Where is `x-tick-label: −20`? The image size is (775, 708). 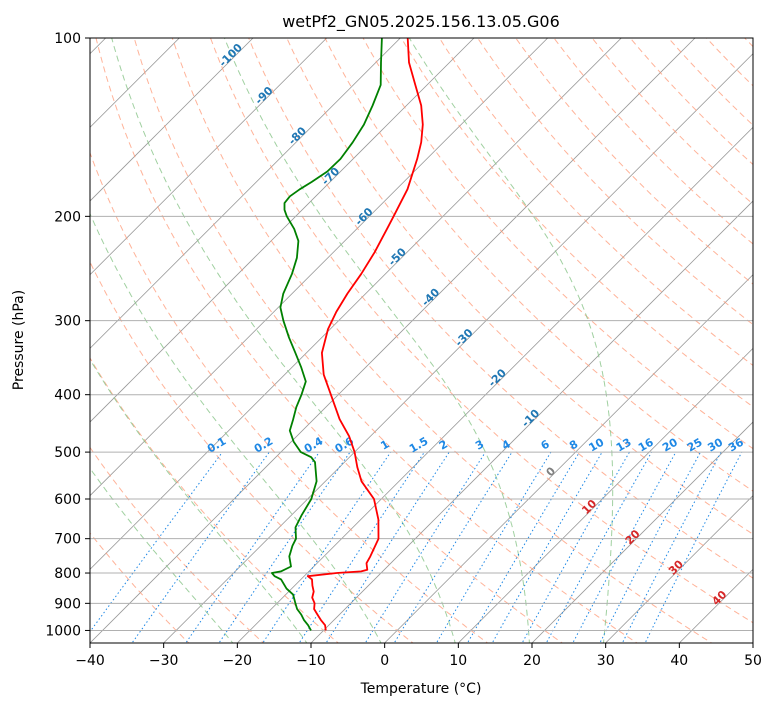 x-tick-label: −20 is located at coordinates (238, 661).